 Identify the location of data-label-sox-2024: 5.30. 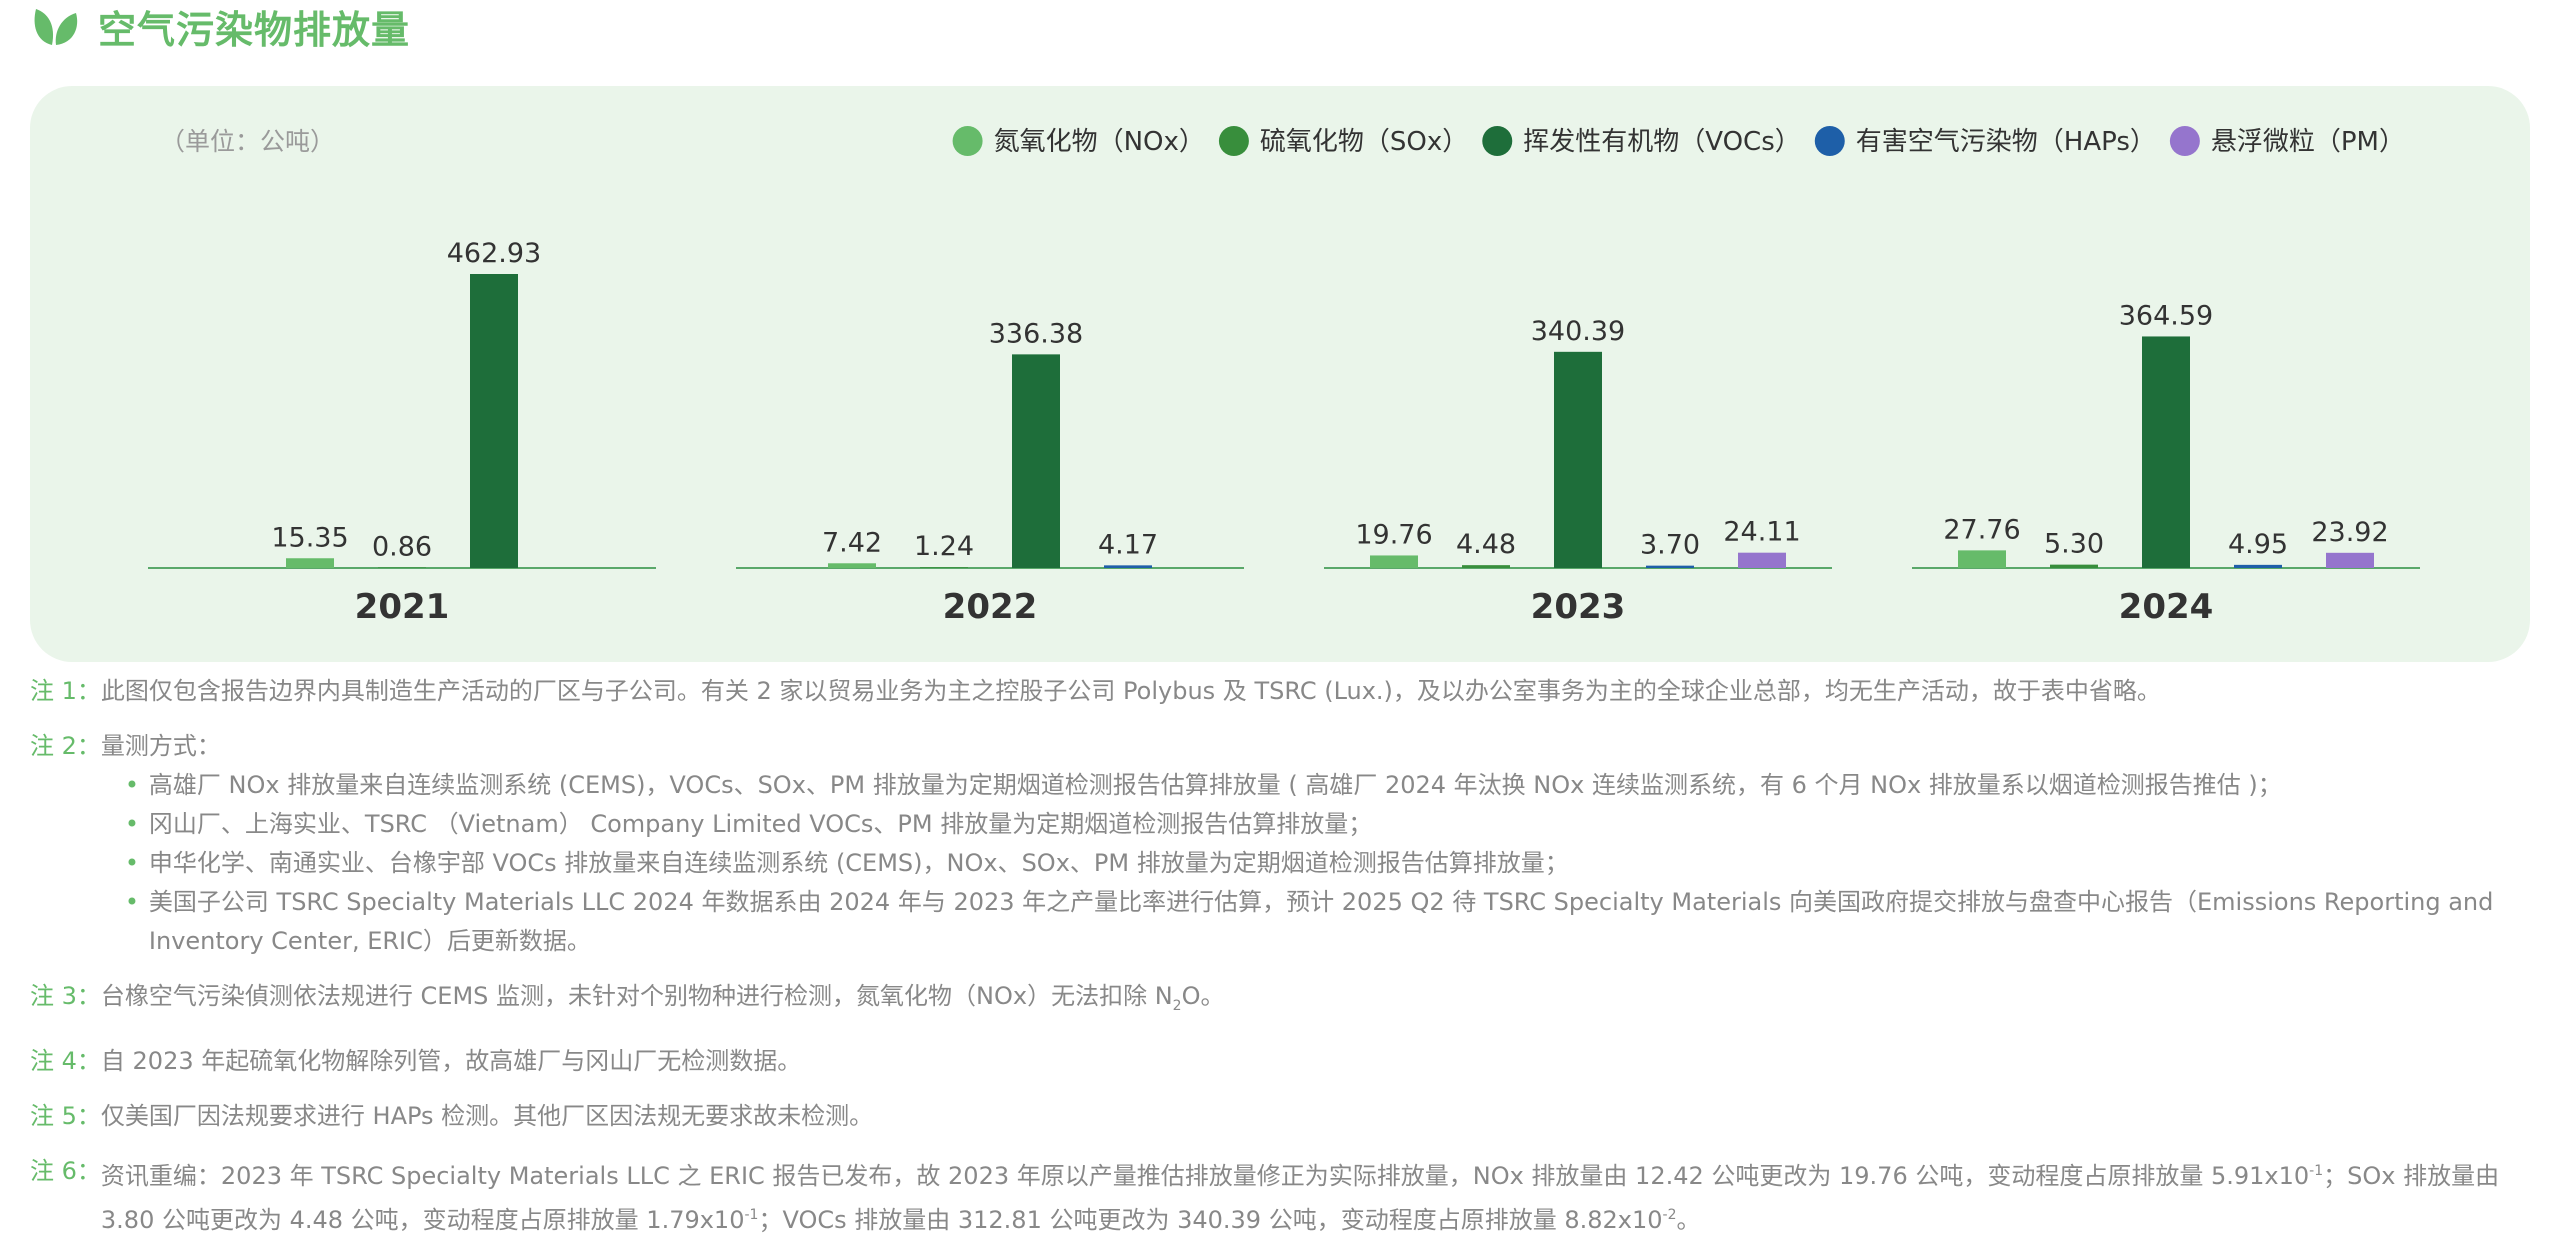
(2074, 544).